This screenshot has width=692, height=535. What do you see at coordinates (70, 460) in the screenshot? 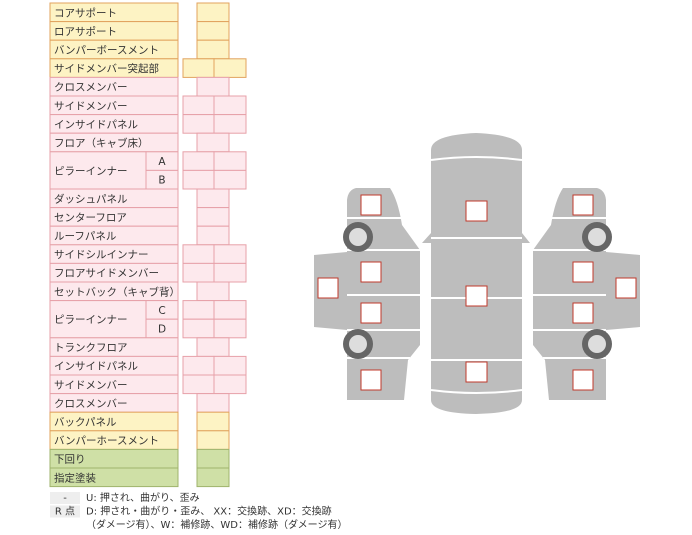
I see `row-label: 下回り` at bounding box center [70, 460].